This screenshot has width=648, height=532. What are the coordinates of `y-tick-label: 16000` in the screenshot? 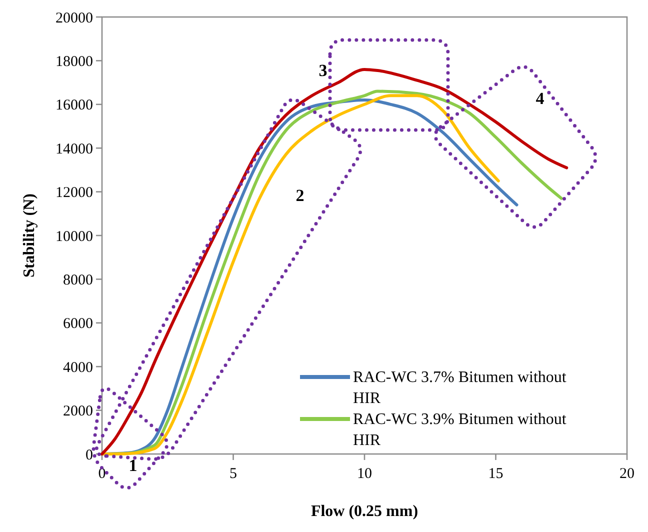 It's located at (74, 106).